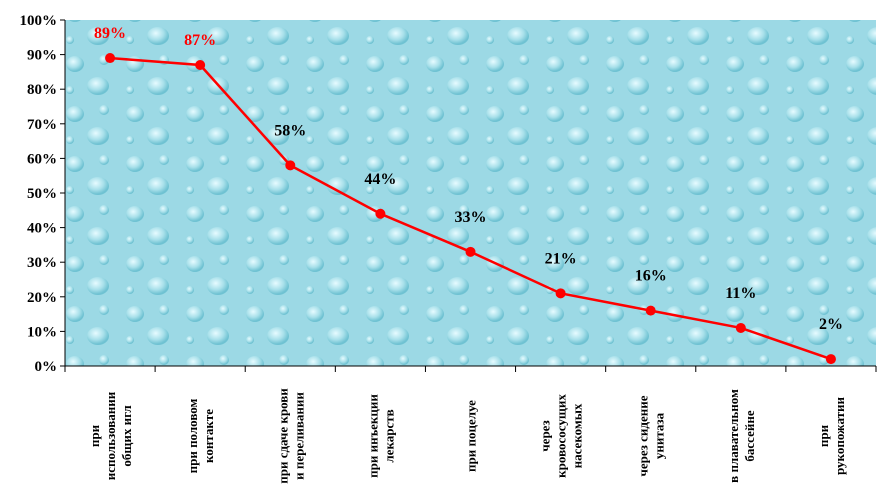 This screenshot has width=882, height=503. Describe the element at coordinates (651, 276) in the screenshot. I see `data-label: 16%` at that location.